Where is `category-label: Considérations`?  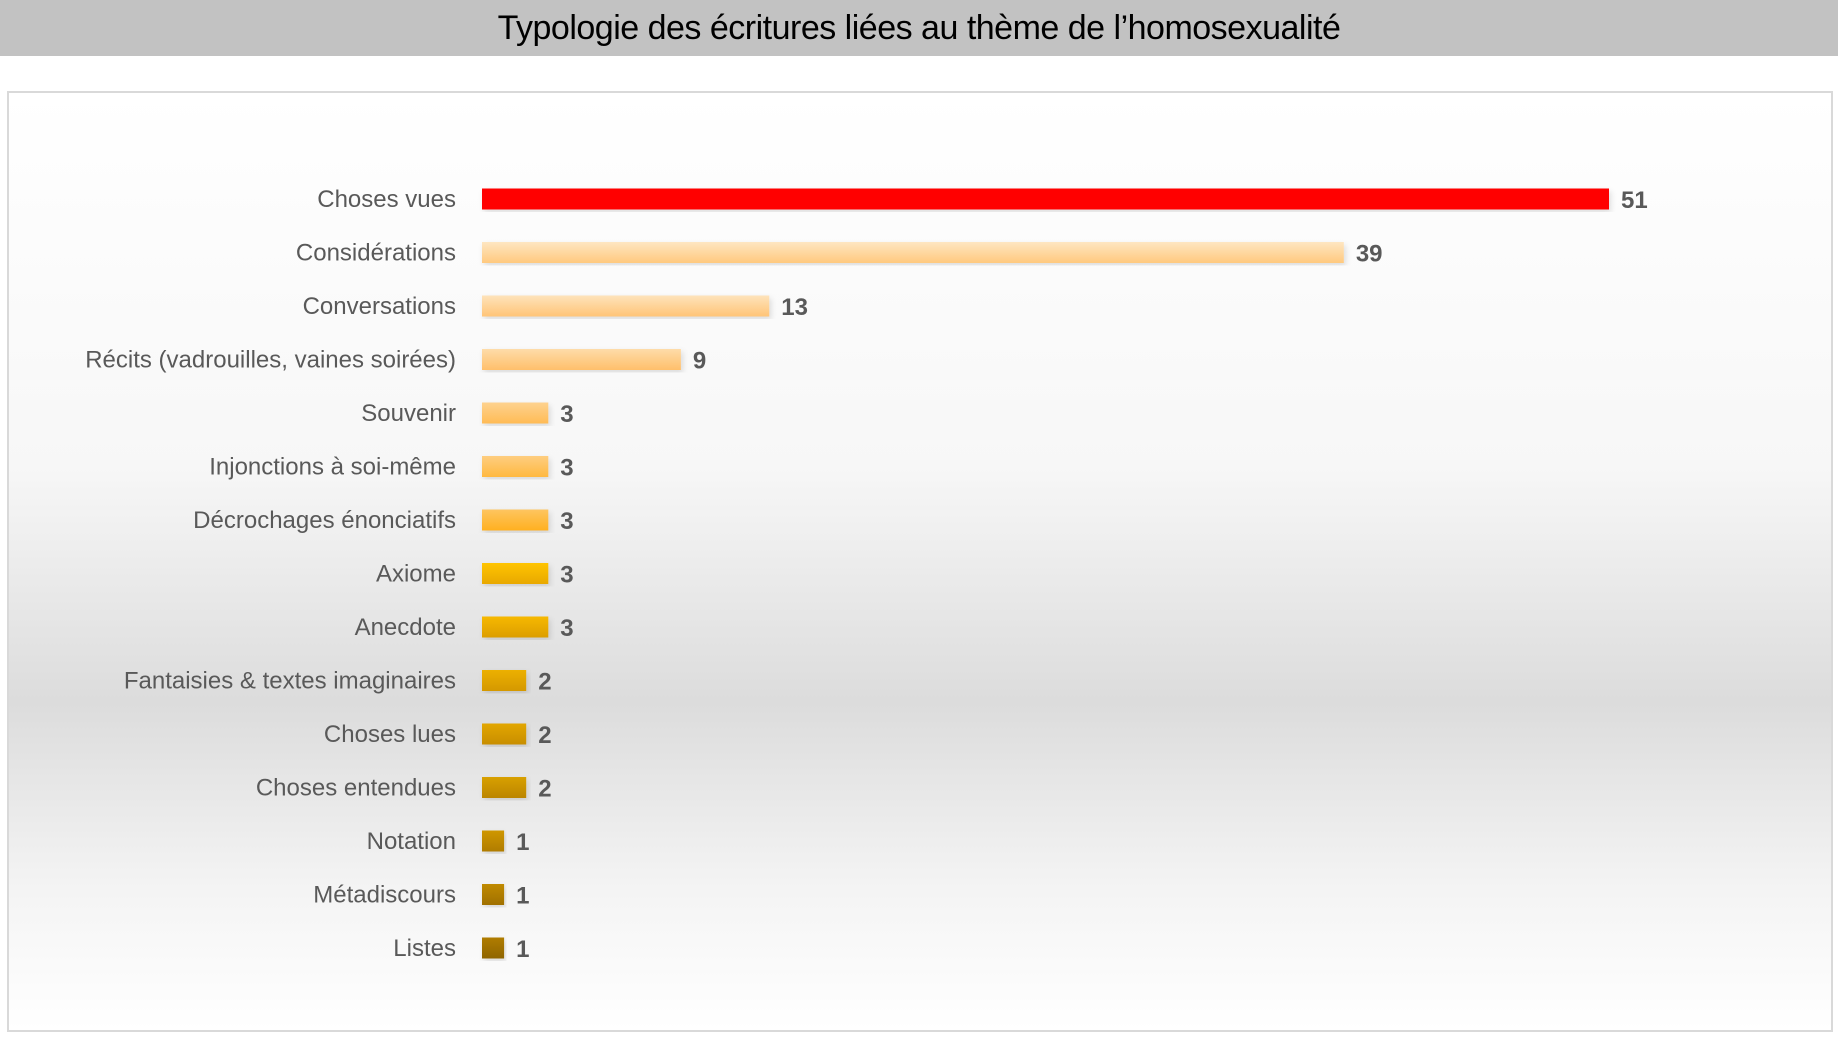
category-label: Considérations is located at coordinates (376, 253).